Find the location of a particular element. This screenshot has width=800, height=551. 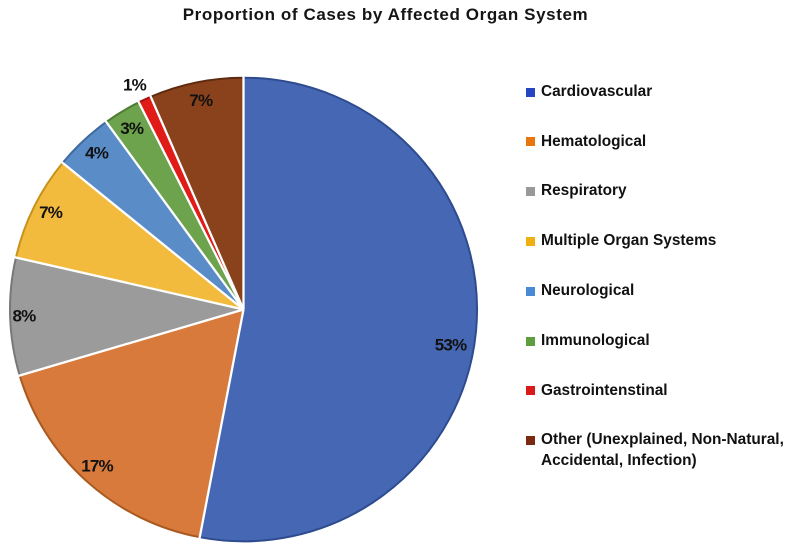

svg-text: 3% is located at coordinates (132, 128).